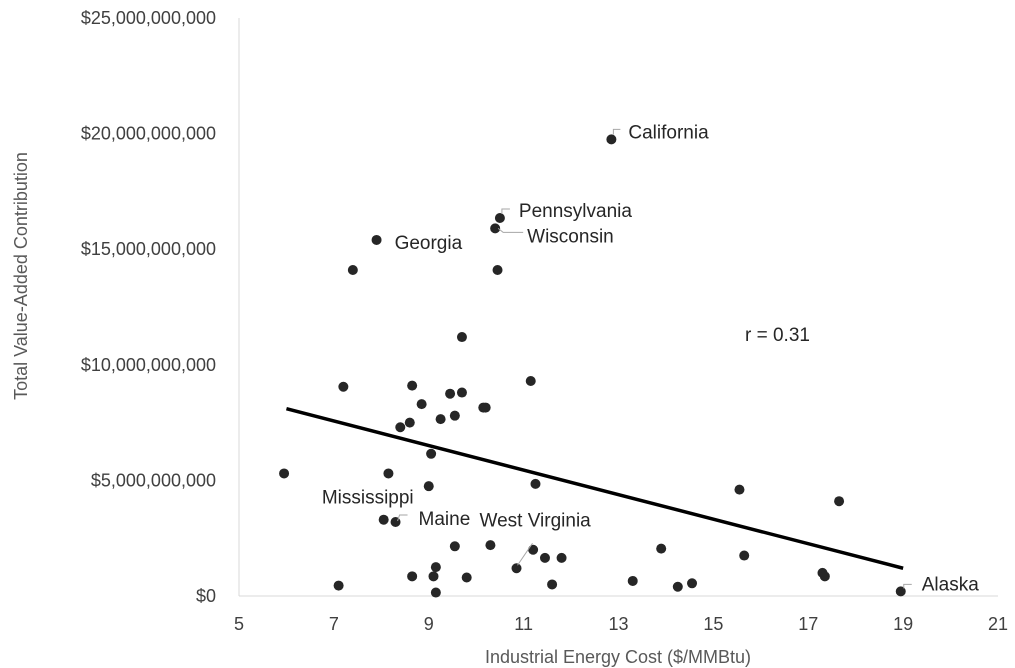 The image size is (1015, 668). Describe the element at coordinates (206, 596) in the screenshot. I see `y-tick-label: $0` at that location.